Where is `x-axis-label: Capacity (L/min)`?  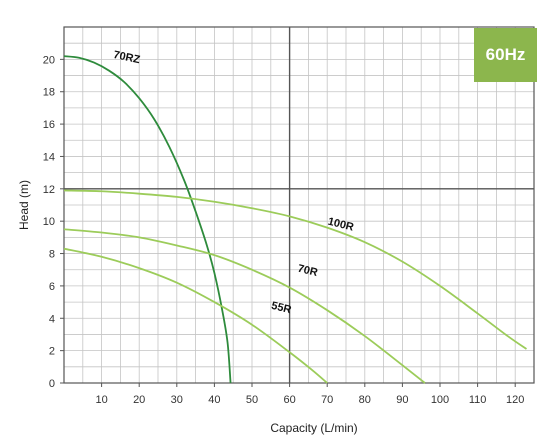
x-axis-label: Capacity (L/min) is located at coordinates (313, 428).